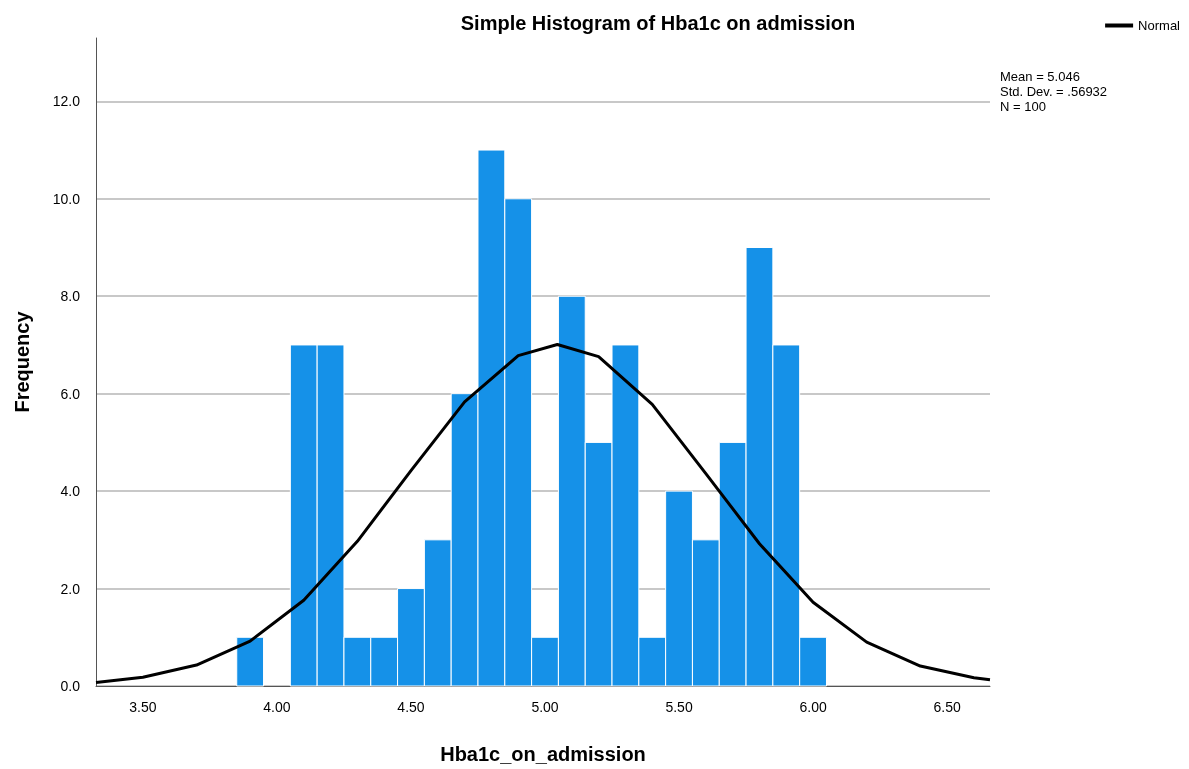 This screenshot has width=1189, height=769. Describe the element at coordinates (70, 393) in the screenshot. I see `y-tick-label: 6.0` at that location.